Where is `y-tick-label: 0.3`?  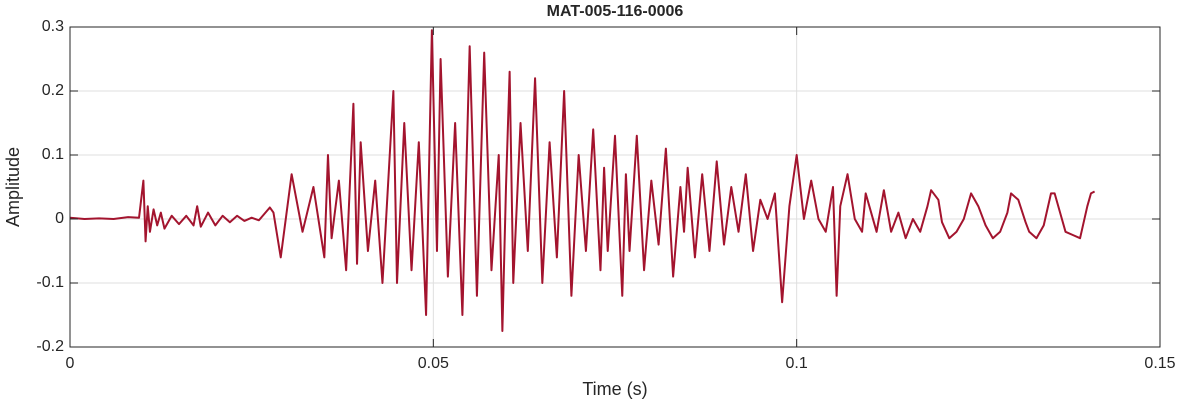 y-tick-label: 0.3 is located at coordinates (53, 26).